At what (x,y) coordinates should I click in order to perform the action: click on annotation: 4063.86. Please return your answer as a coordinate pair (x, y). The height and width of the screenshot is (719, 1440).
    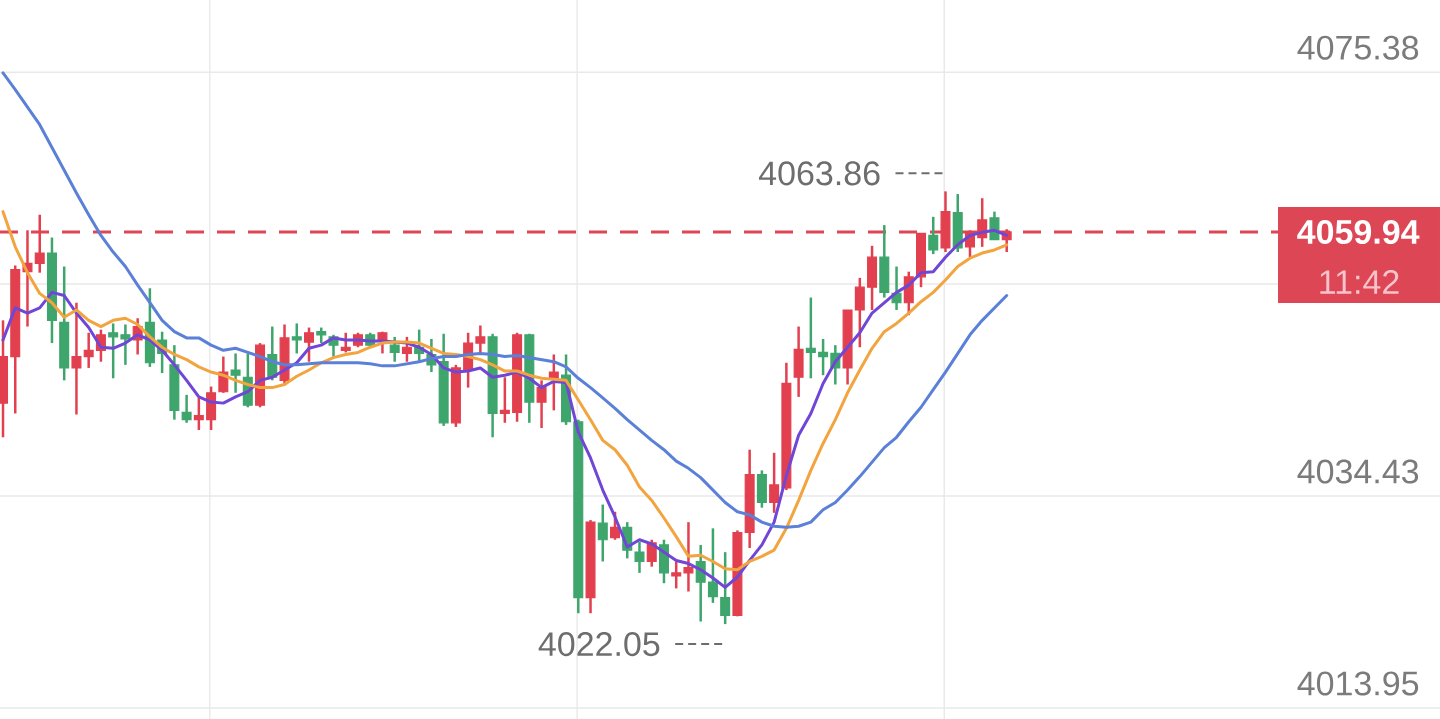
    Looking at the image, I should click on (819, 173).